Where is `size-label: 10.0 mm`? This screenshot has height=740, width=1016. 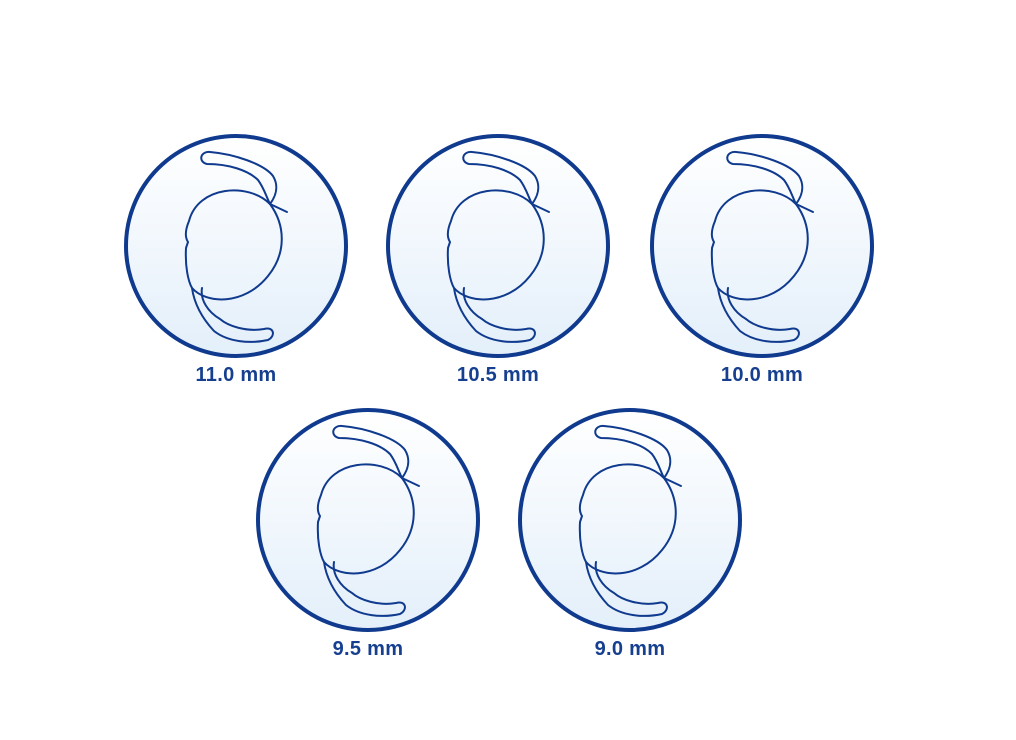
size-label: 10.0 mm is located at coordinates (762, 375).